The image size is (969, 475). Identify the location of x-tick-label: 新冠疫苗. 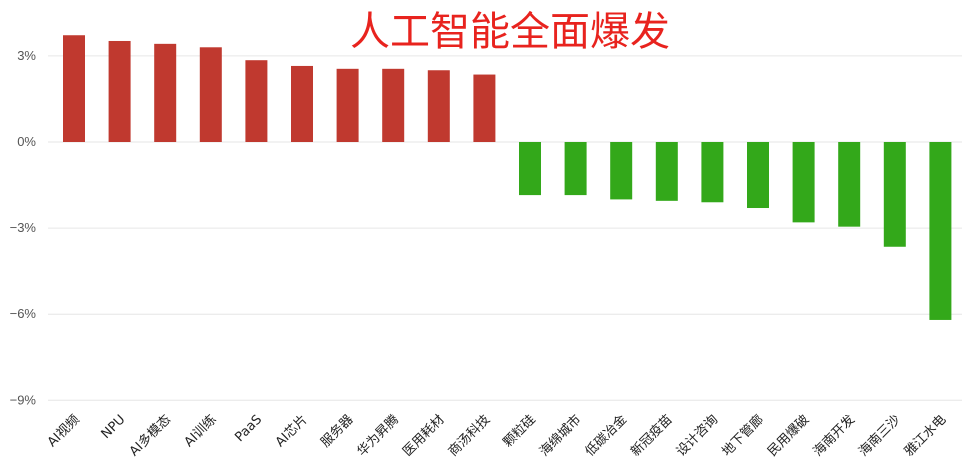
(652, 436).